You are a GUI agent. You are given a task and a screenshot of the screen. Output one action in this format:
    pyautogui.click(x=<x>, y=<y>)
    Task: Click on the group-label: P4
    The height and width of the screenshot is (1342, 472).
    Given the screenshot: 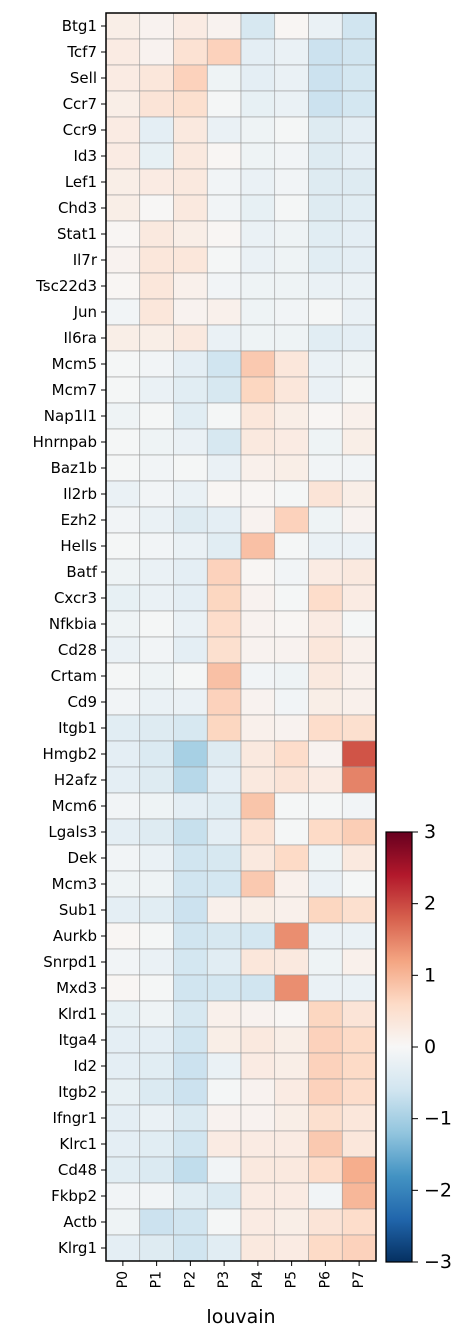 What is the action you would take?
    pyautogui.click(x=258, y=1279)
    